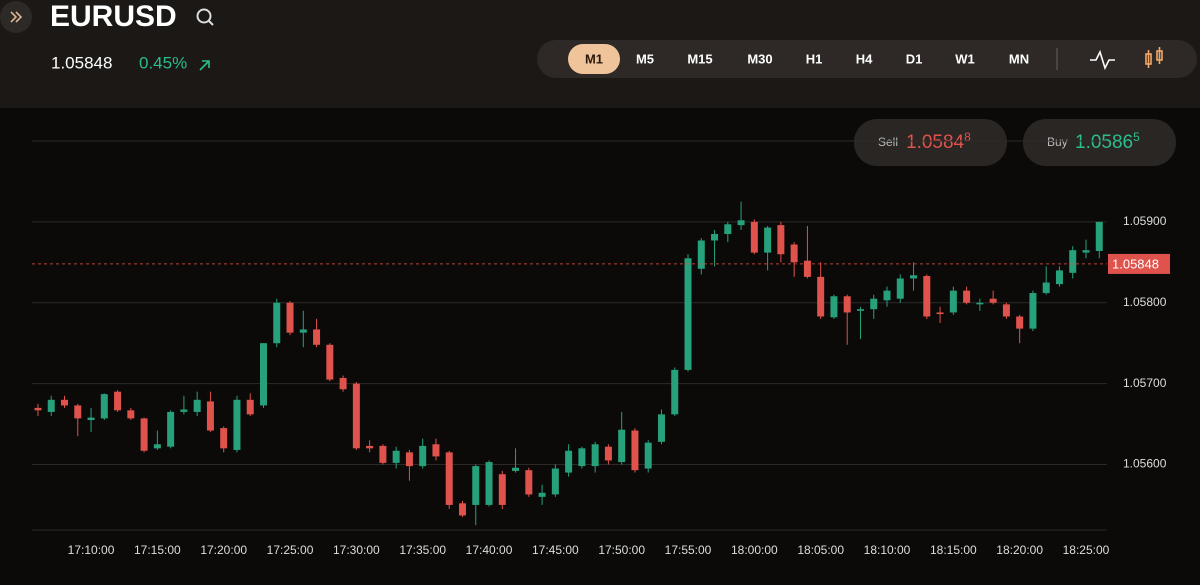 The image size is (1200, 585). I want to click on x-tick-label: 17:20:00, so click(223, 550).